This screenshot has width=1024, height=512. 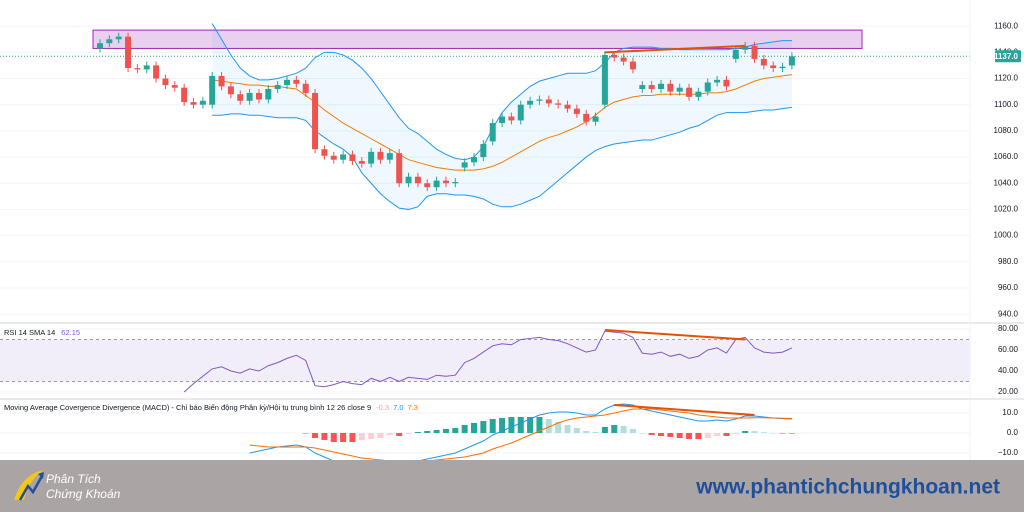 I want to click on logo-arrow, so click(x=31, y=488).